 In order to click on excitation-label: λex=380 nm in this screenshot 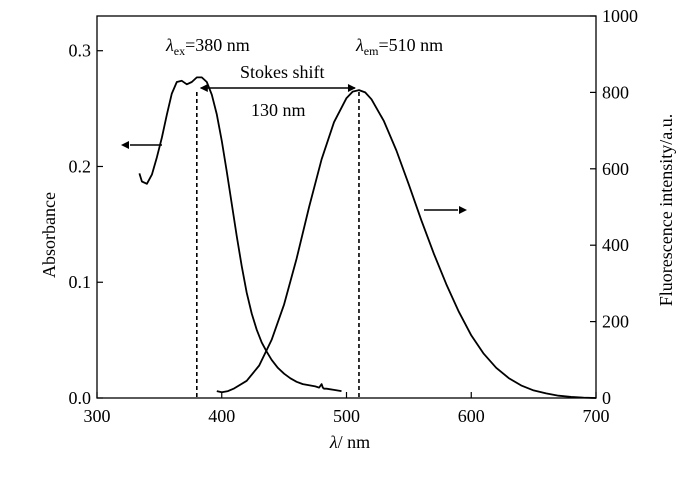, I will do `click(207, 46)`.